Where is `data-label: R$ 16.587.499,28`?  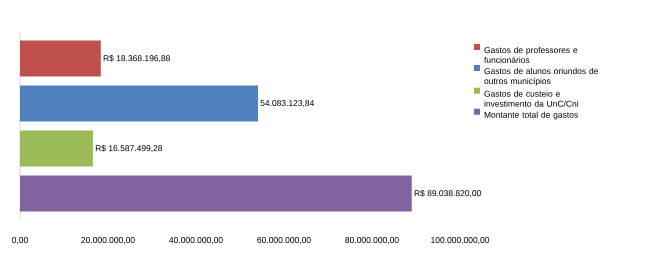
data-label: R$ 16.587.499,28 is located at coordinates (129, 148).